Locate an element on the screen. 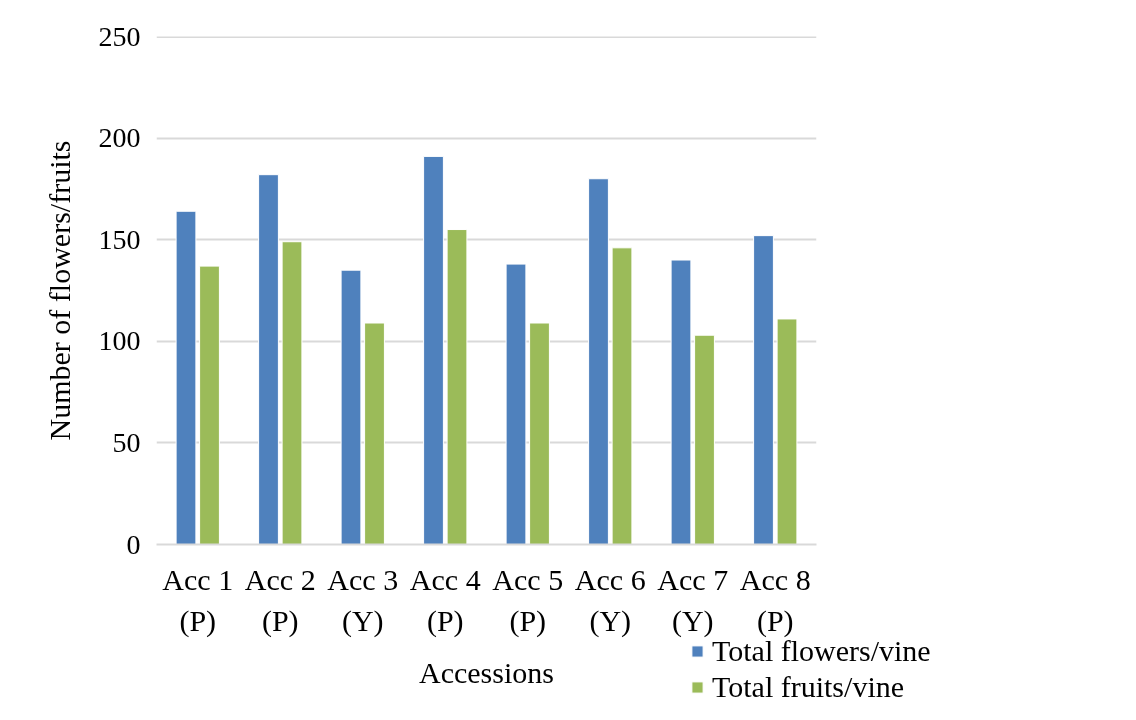 The height and width of the screenshot is (720, 1136). y-tick-label: 200 is located at coordinates (119, 138).